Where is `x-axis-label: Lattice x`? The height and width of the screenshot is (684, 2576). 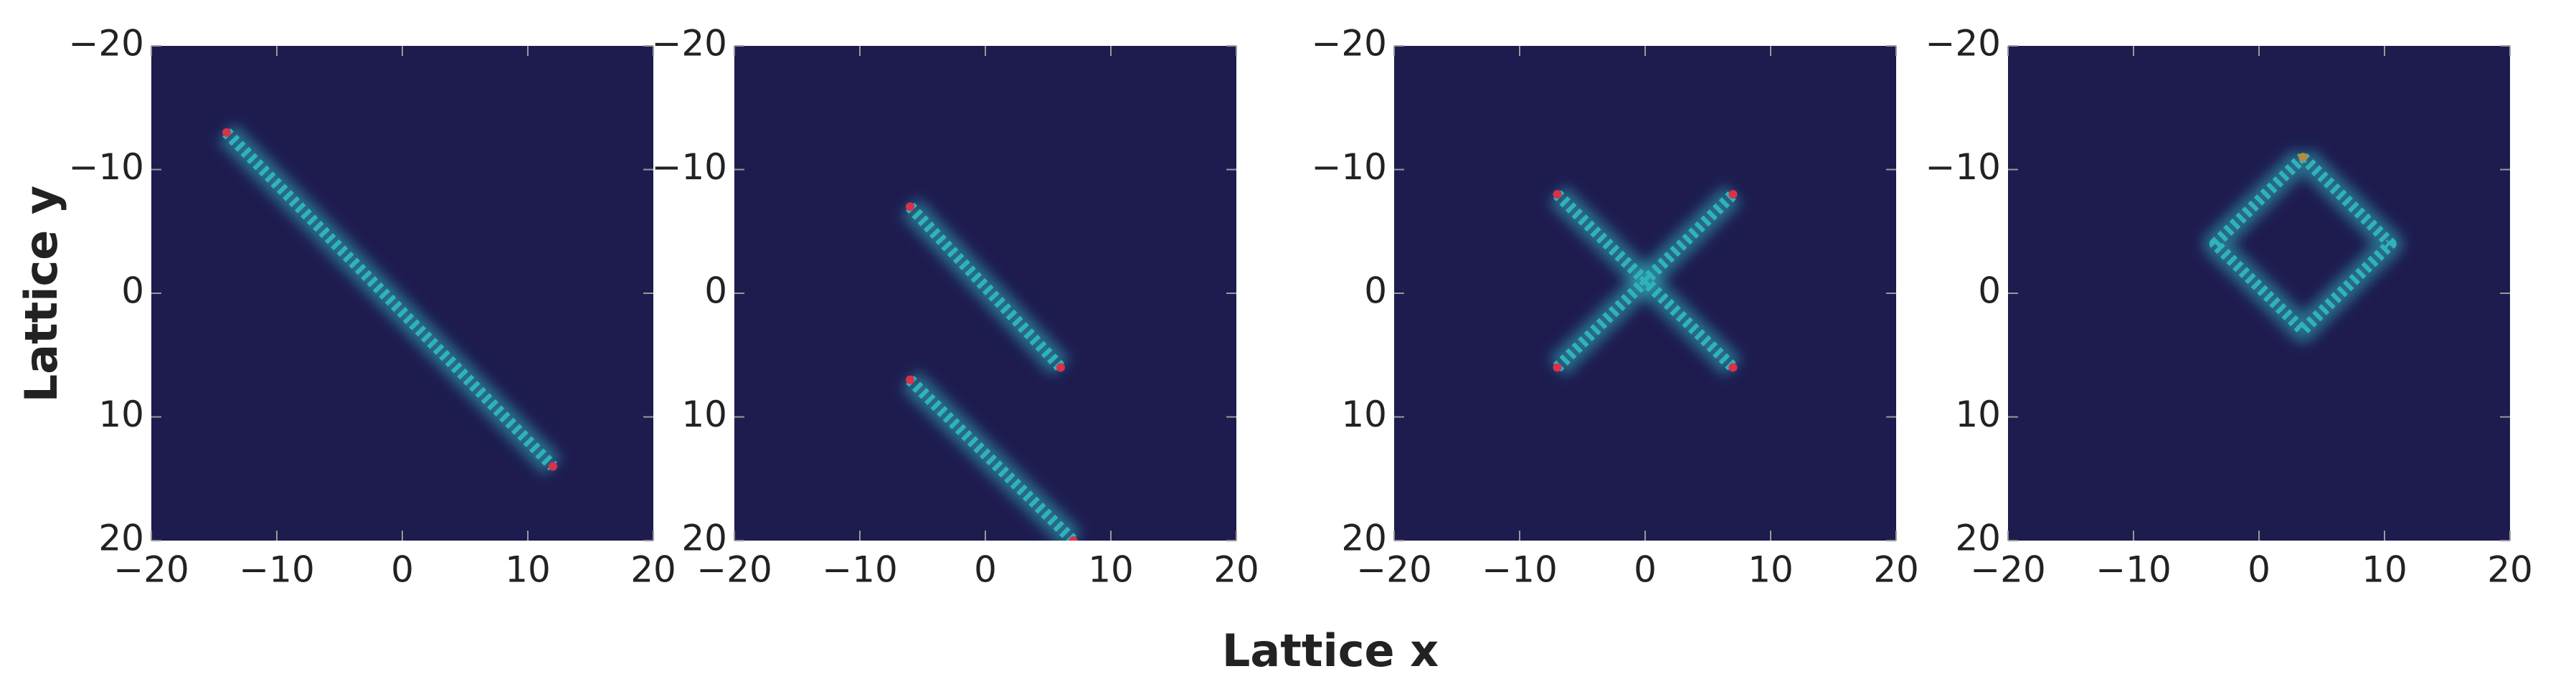 x-axis-label: Lattice x is located at coordinates (1330, 650).